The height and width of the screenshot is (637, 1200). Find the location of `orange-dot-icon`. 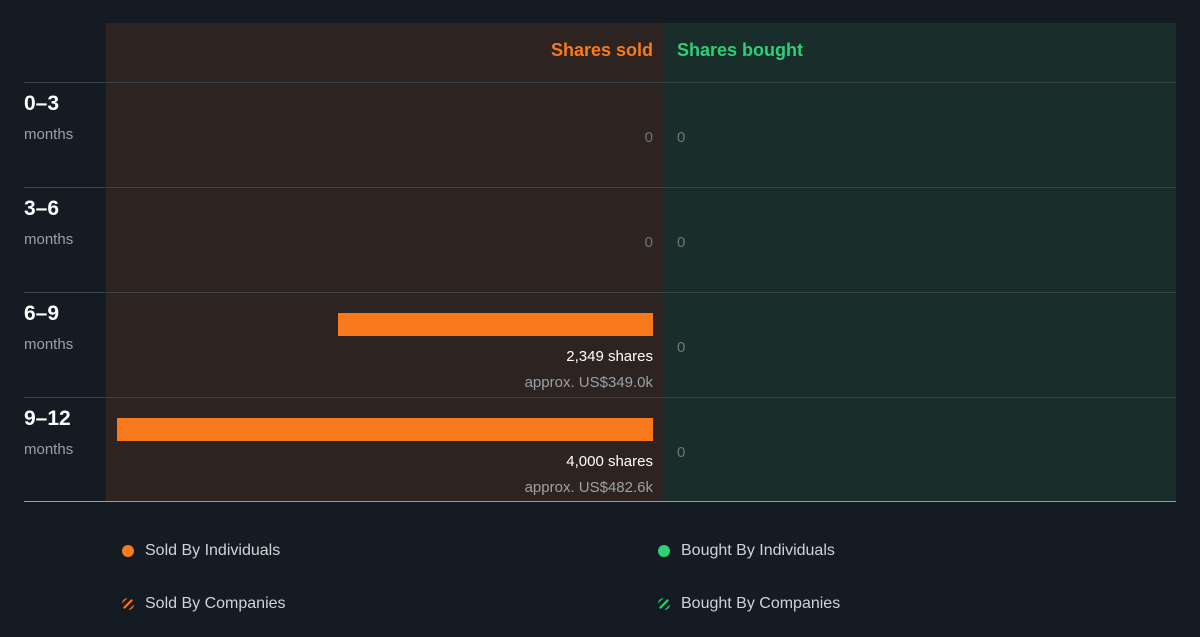

orange-dot-icon is located at coordinates (128, 551).